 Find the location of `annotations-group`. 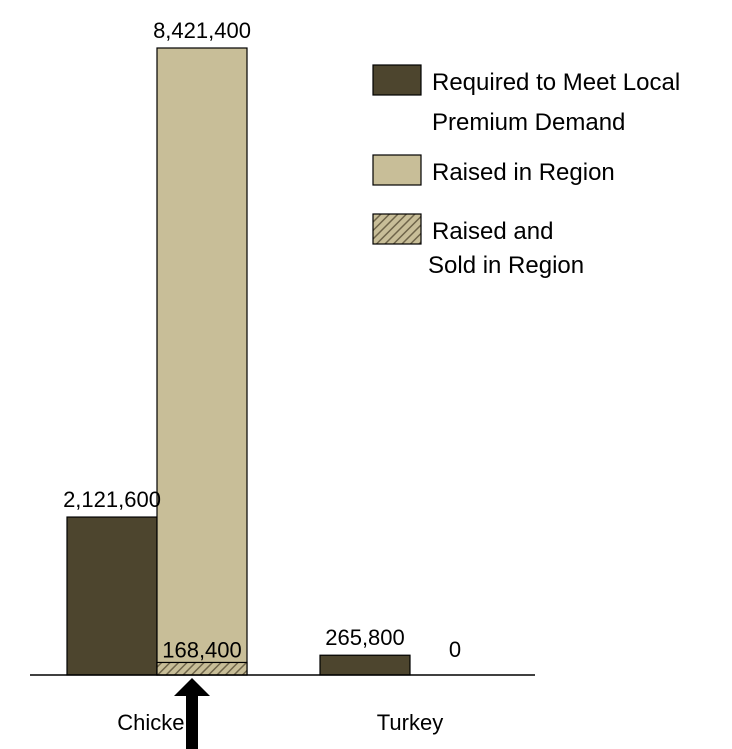

annotations-group is located at coordinates (192, 713).